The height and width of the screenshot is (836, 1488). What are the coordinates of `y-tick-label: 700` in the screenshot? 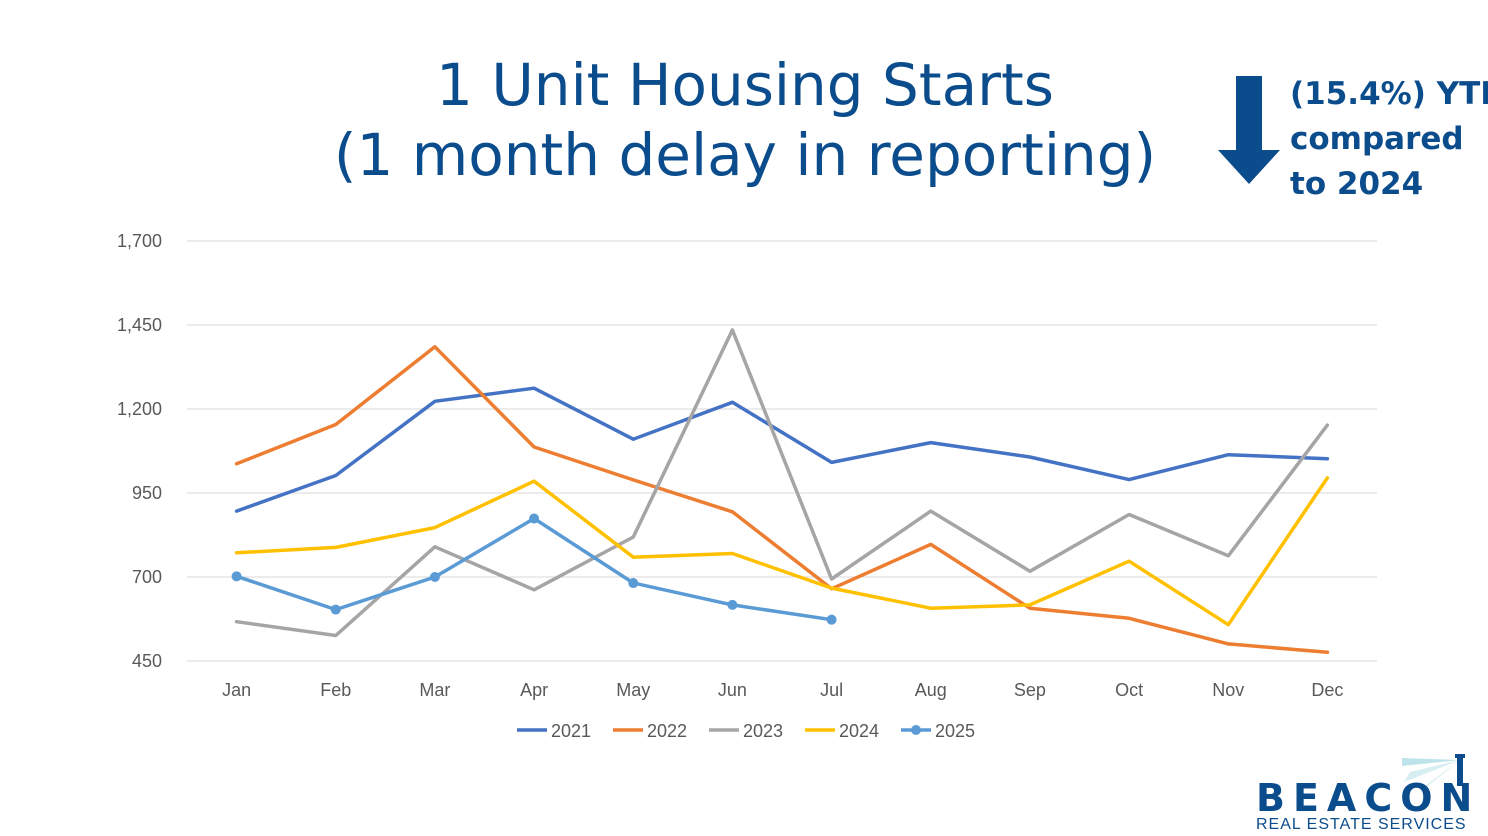 It's located at (147, 577).